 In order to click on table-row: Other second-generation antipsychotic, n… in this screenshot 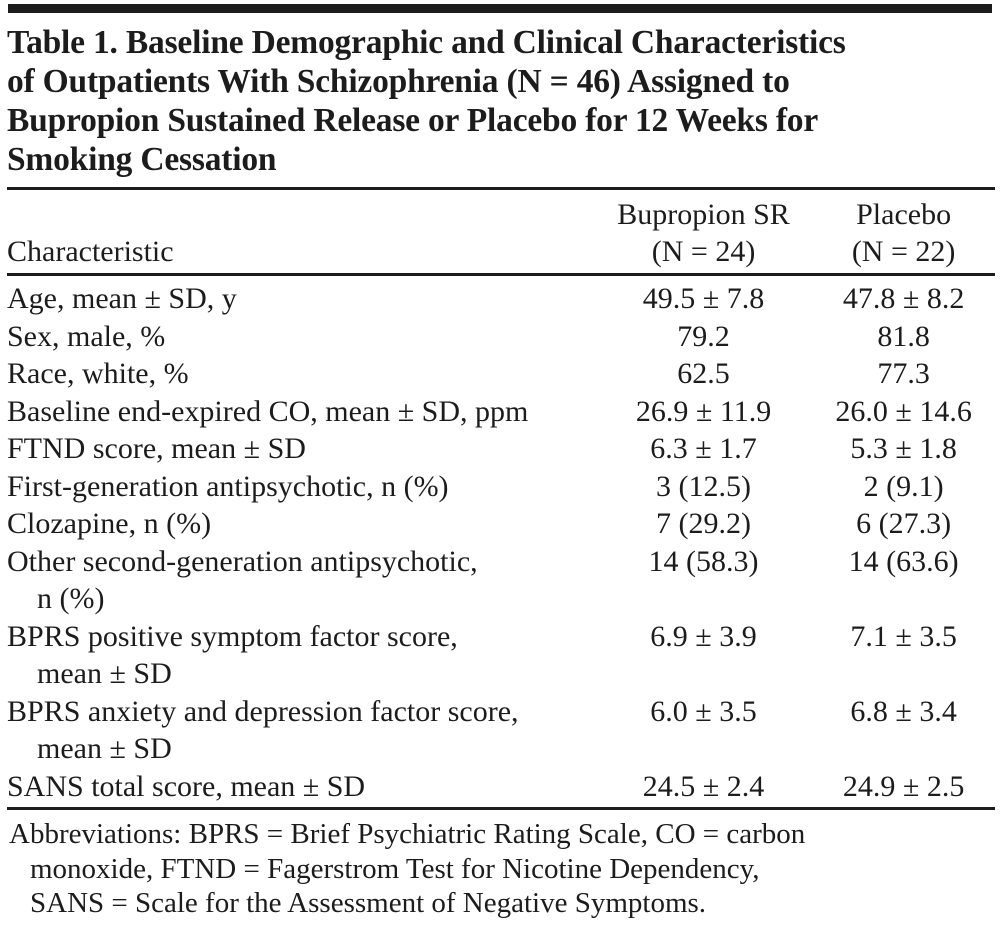, I will do `click(501, 580)`.